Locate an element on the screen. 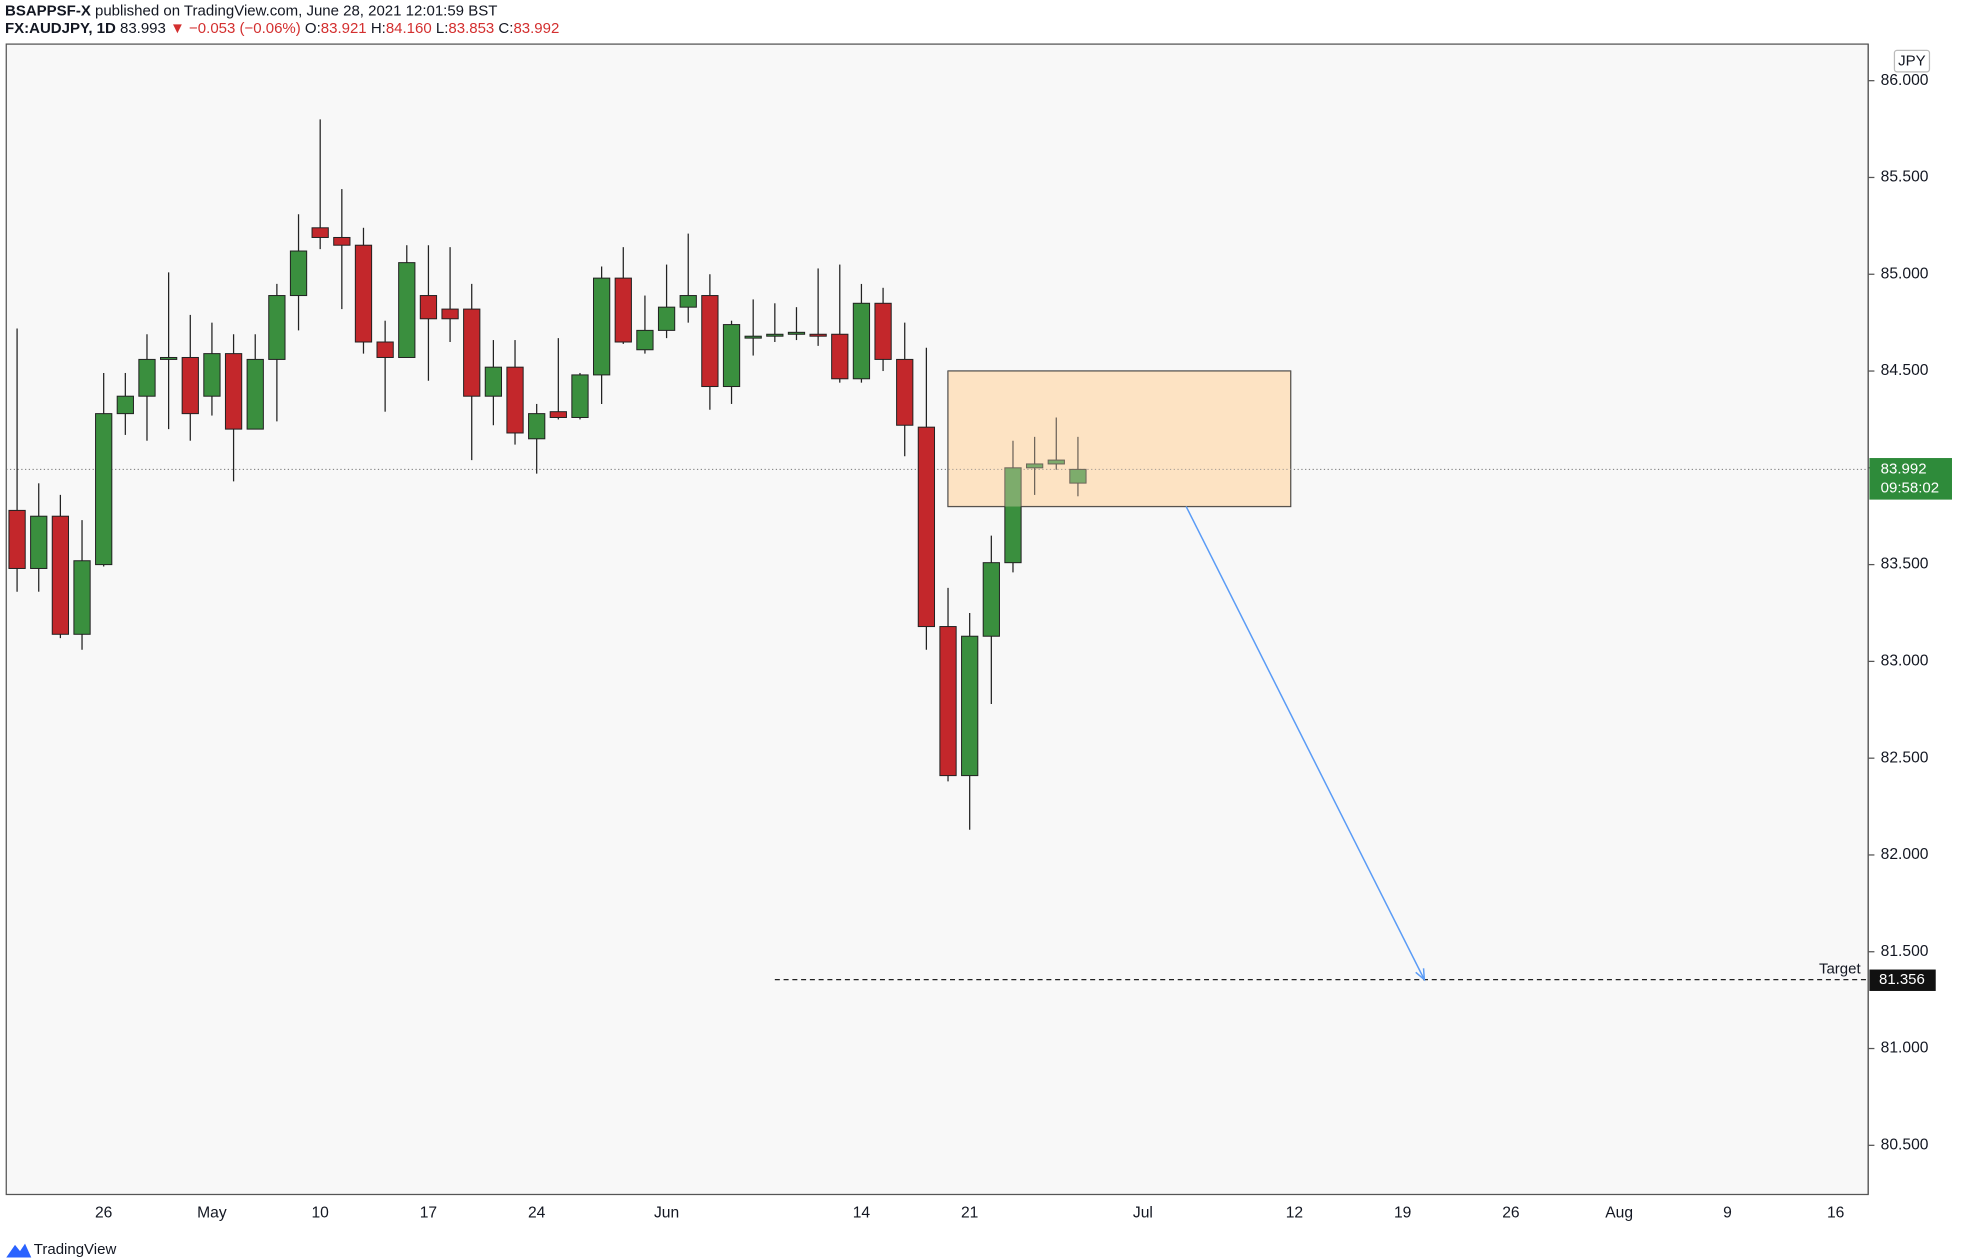  logo-icon is located at coordinates (19, 1250).